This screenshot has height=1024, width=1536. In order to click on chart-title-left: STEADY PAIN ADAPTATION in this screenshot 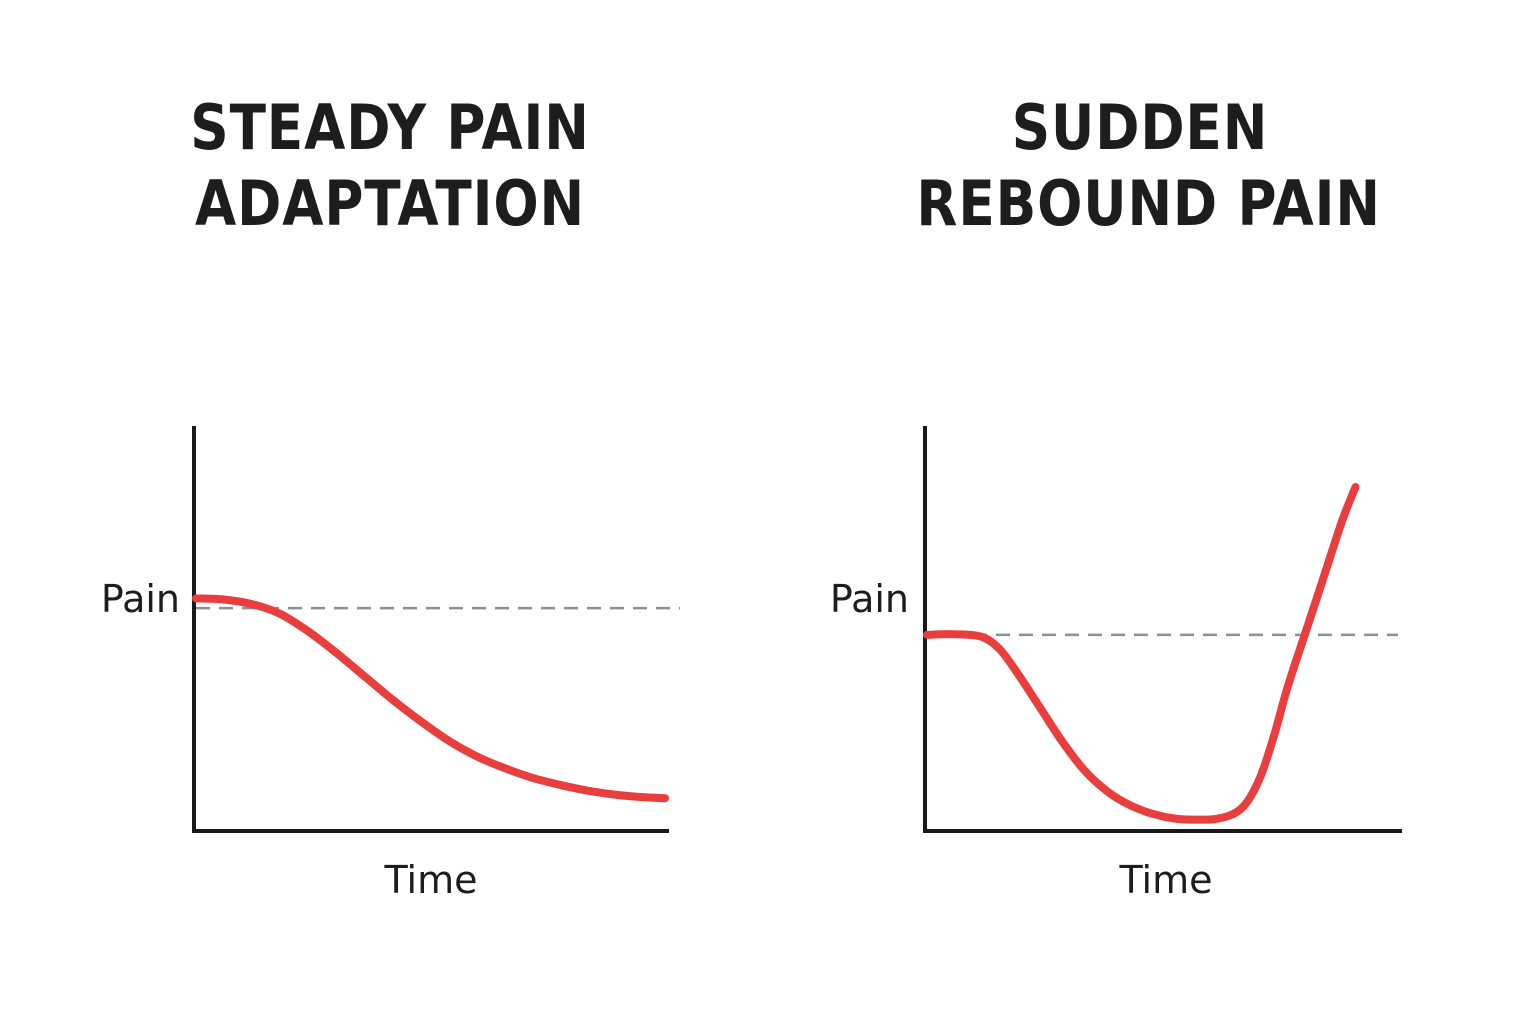, I will do `click(390, 166)`.